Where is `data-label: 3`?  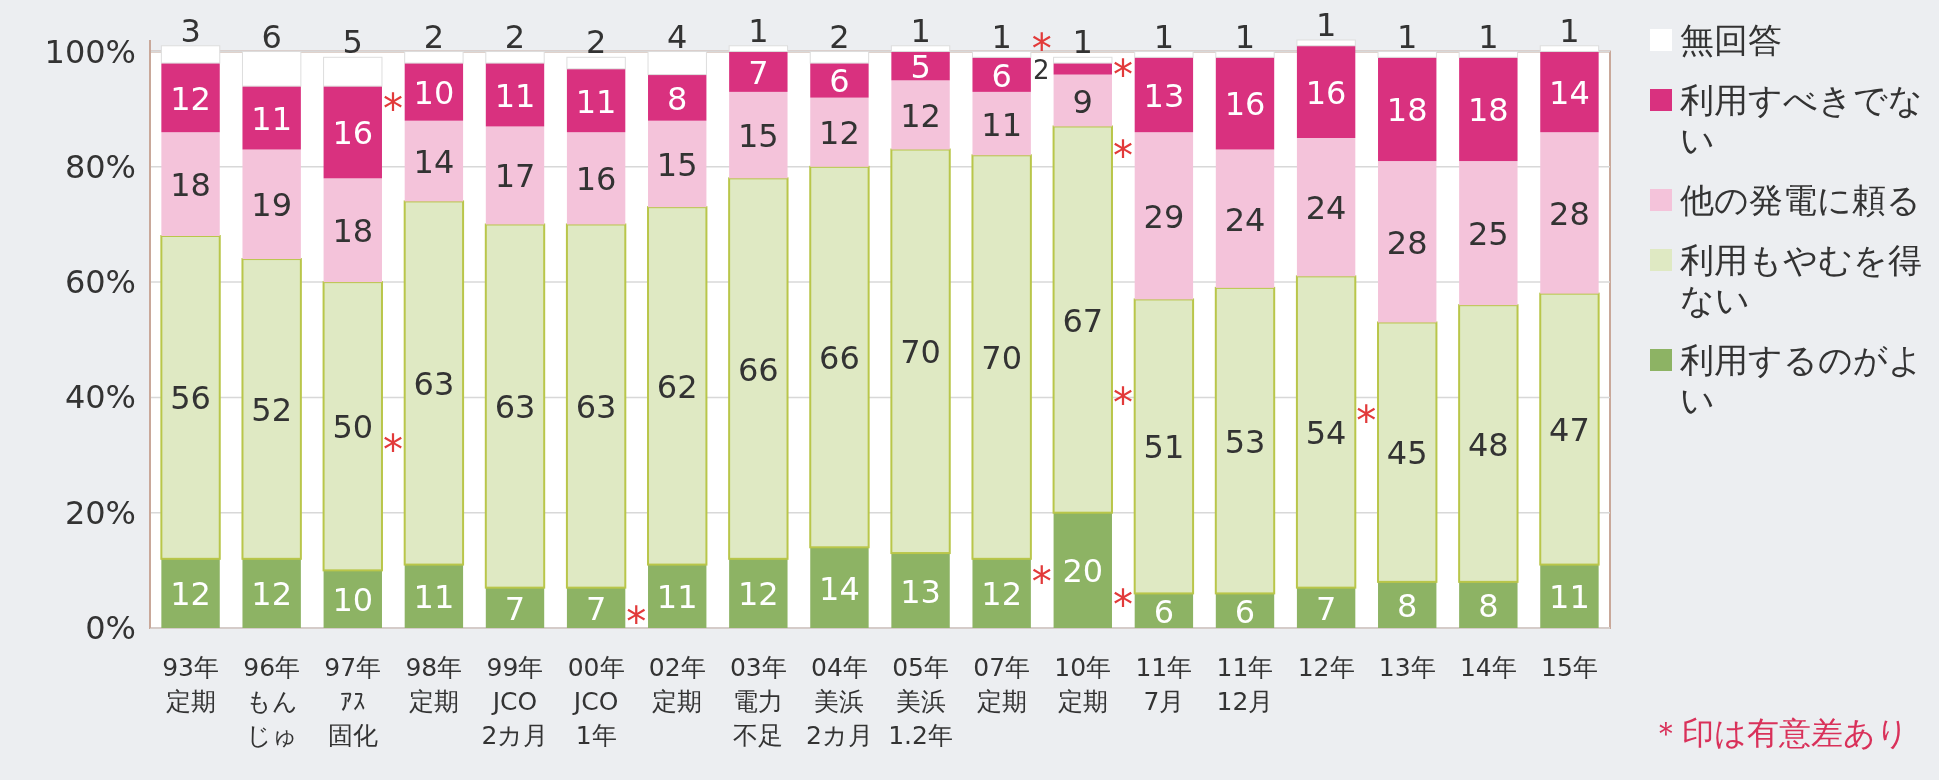
data-label: 3 is located at coordinates (190, 30).